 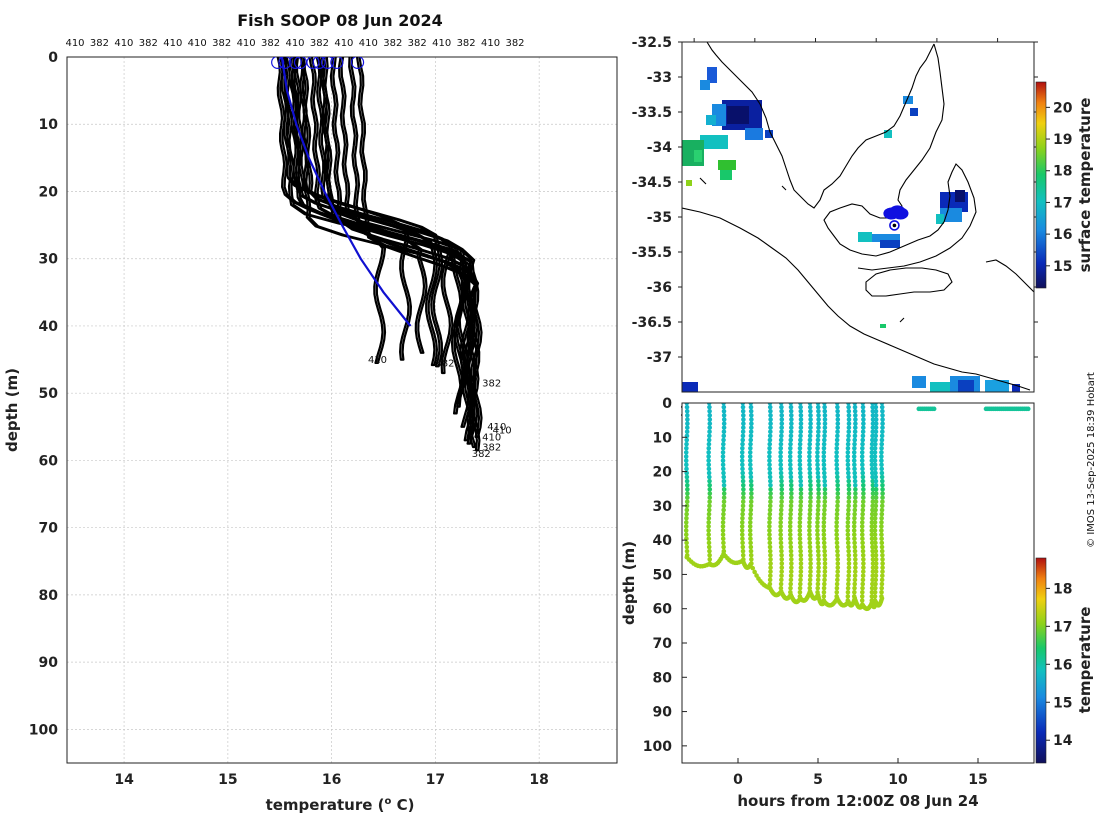 I want to click on map-ytick-label: -34.5, so click(x=652, y=183).